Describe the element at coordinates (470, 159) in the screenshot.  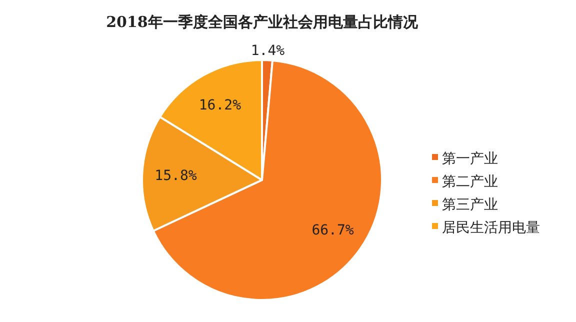
I see `legend-label: 第一产业` at that location.